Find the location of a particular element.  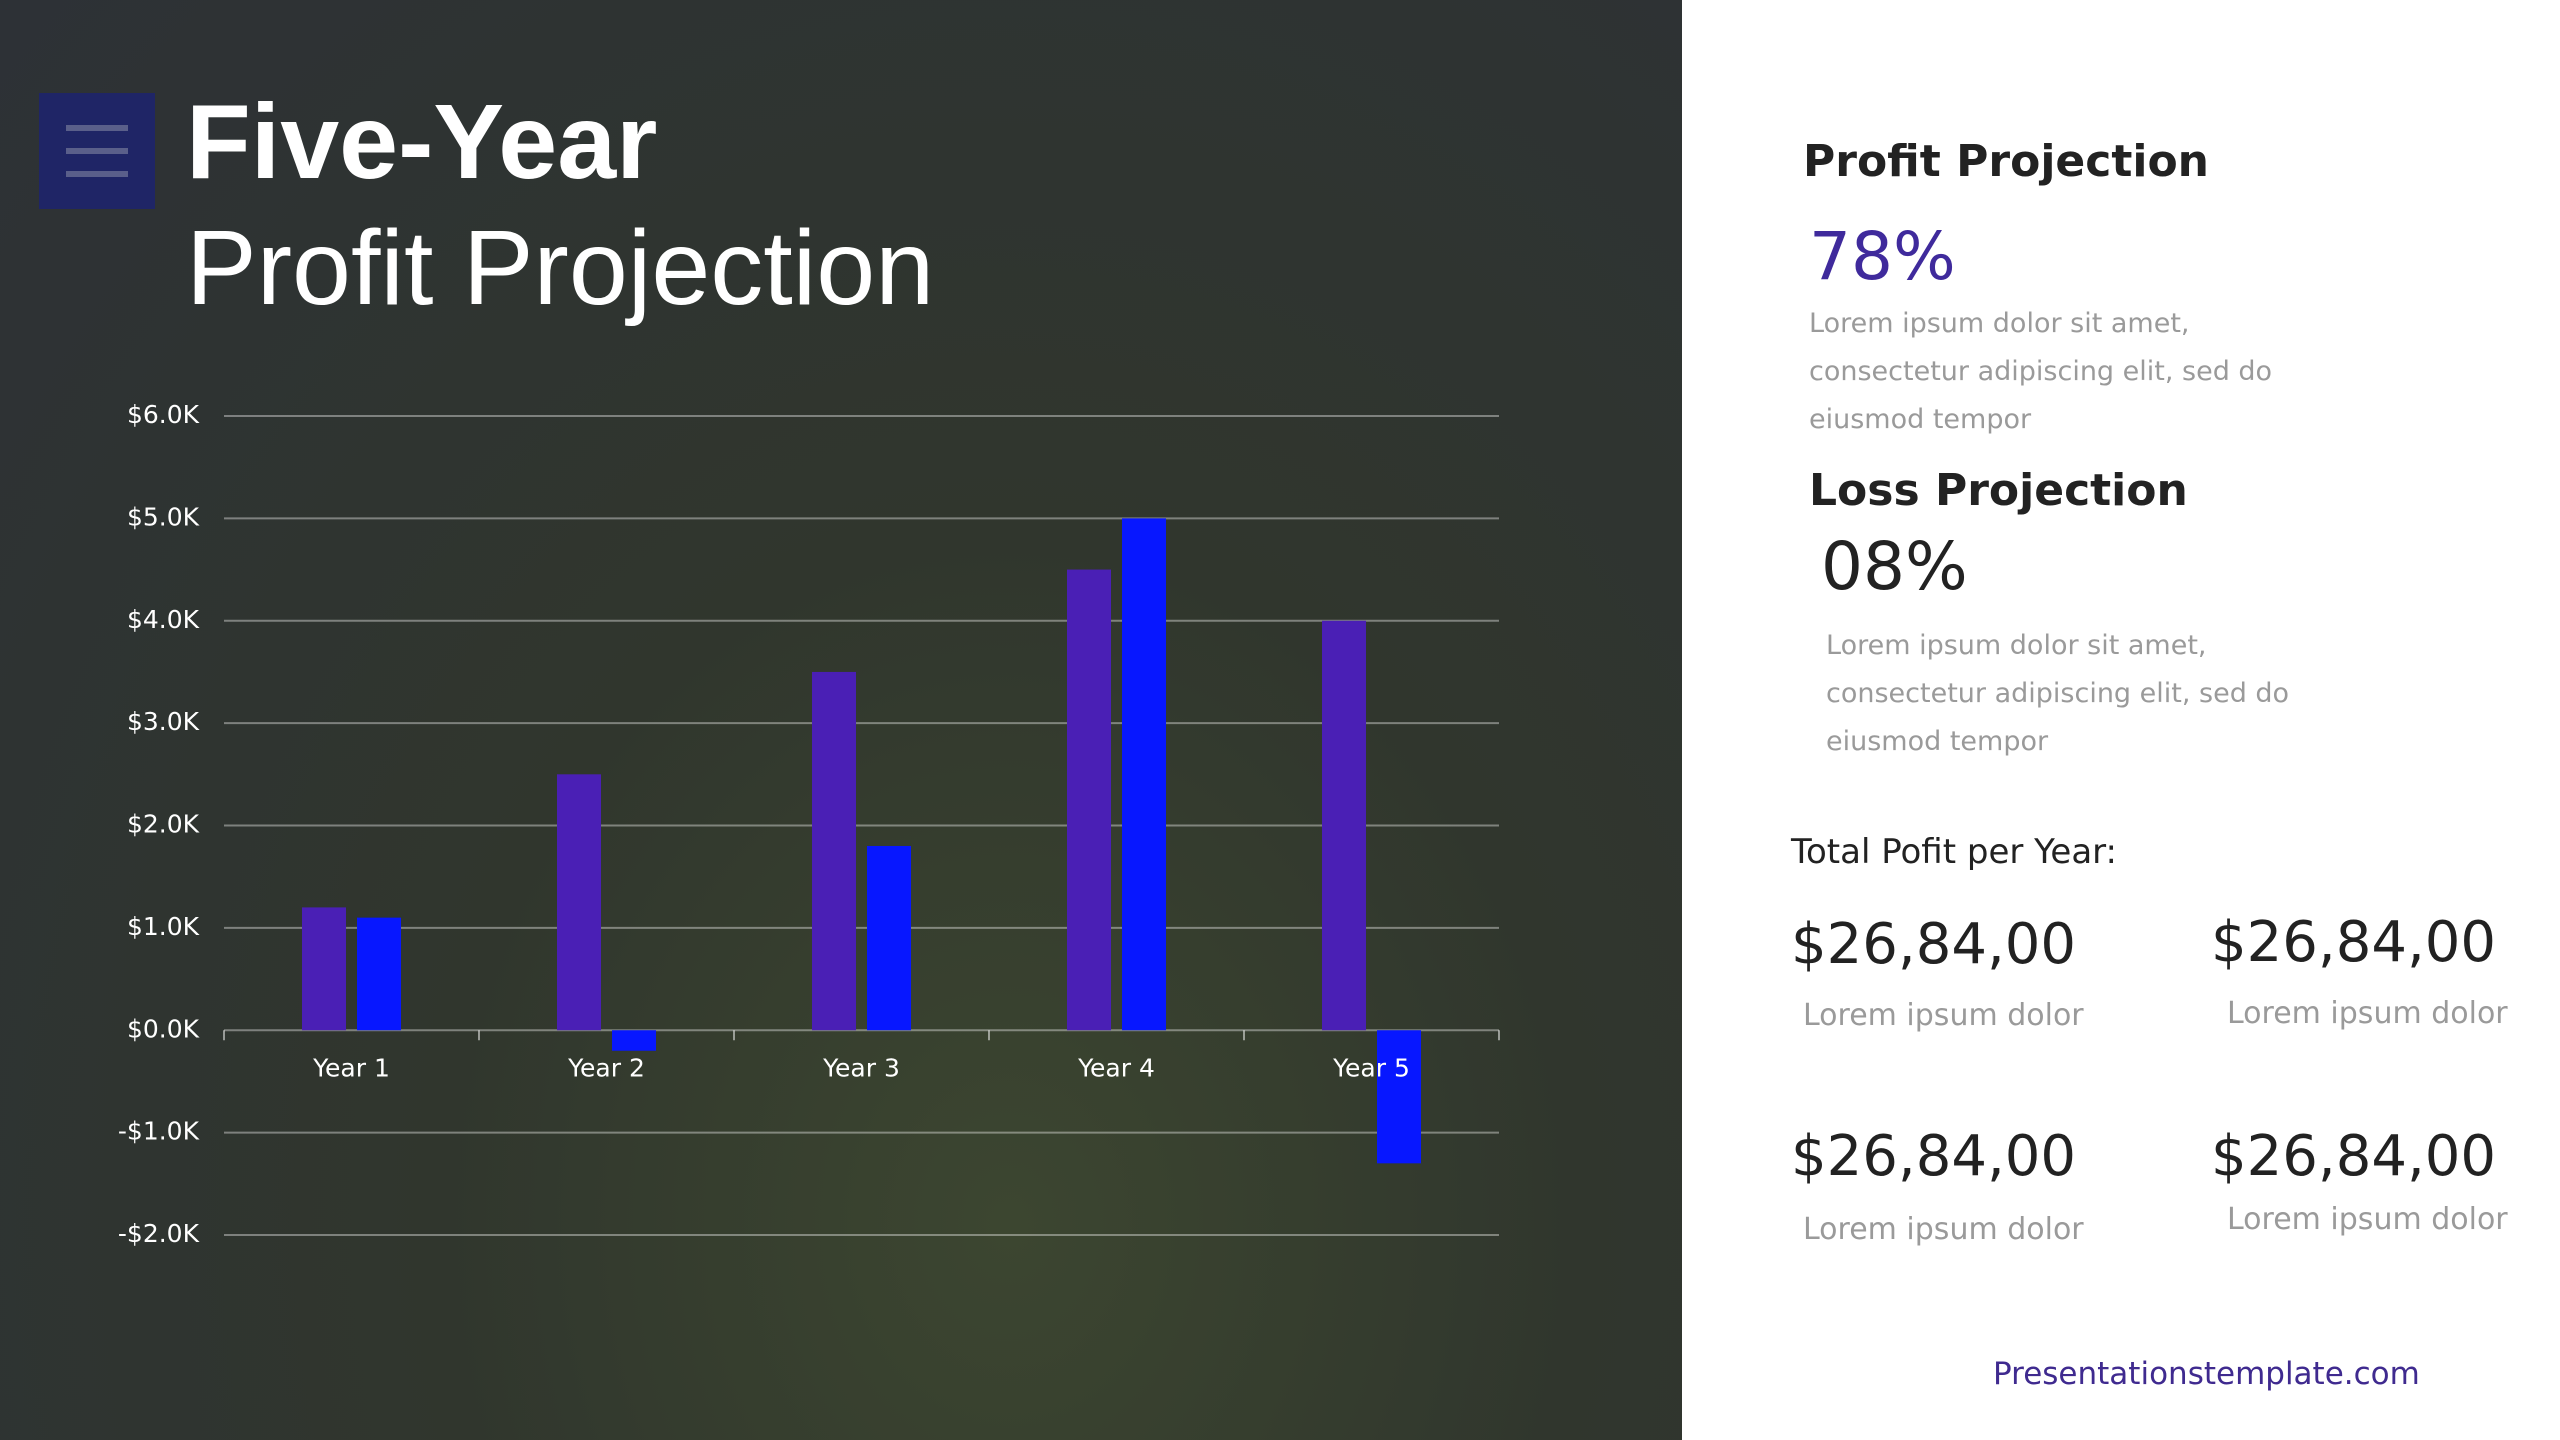

menu-button is located at coordinates (97, 151).